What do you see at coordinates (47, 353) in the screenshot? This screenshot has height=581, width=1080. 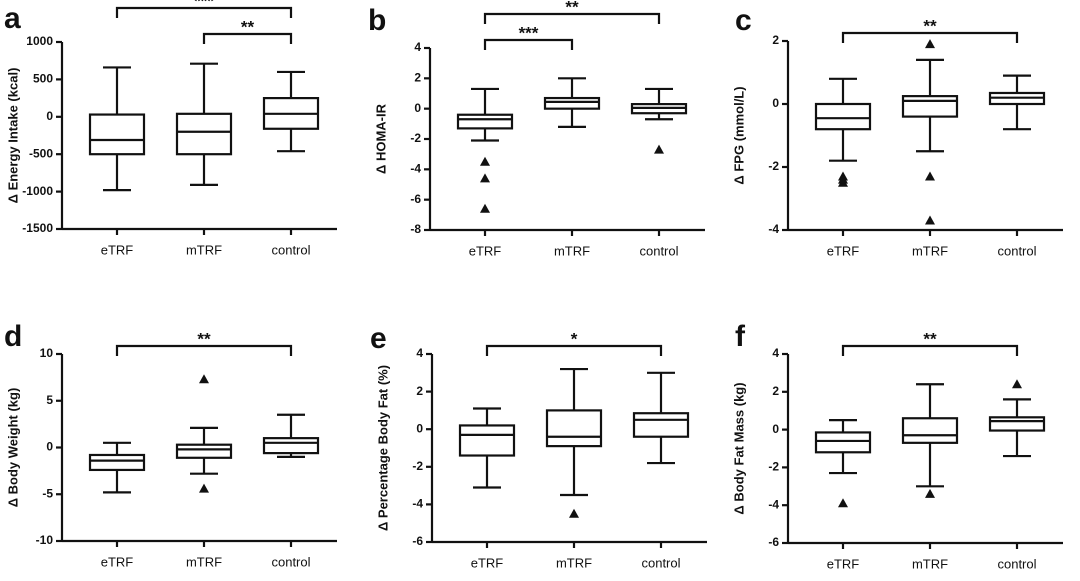 I see `y-tick-label: 10` at bounding box center [47, 353].